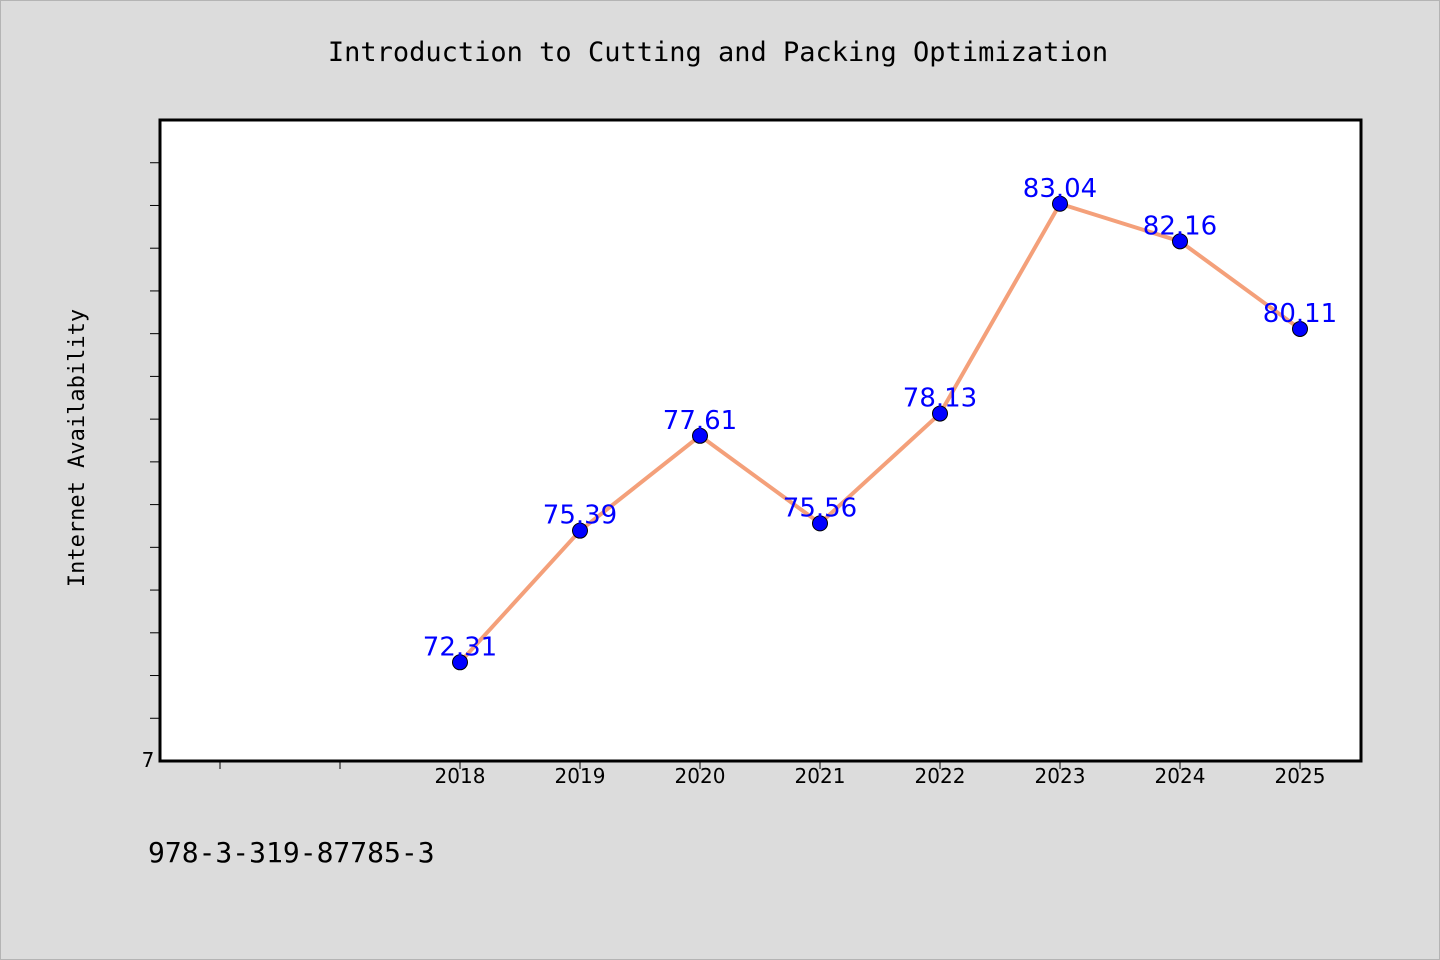 Image resolution: width=1440 pixels, height=960 pixels. What do you see at coordinates (460, 776) in the screenshot?
I see `x-tick-label: 2018` at bounding box center [460, 776].